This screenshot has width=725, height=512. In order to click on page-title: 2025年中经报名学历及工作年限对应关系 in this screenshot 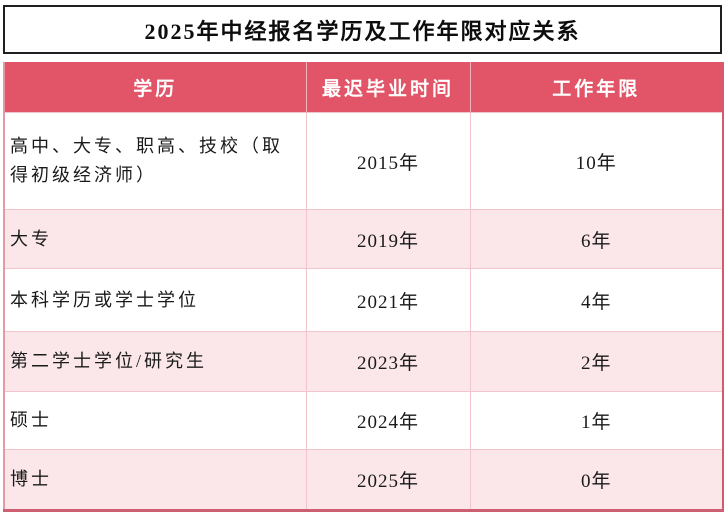, I will do `click(362, 31)`.